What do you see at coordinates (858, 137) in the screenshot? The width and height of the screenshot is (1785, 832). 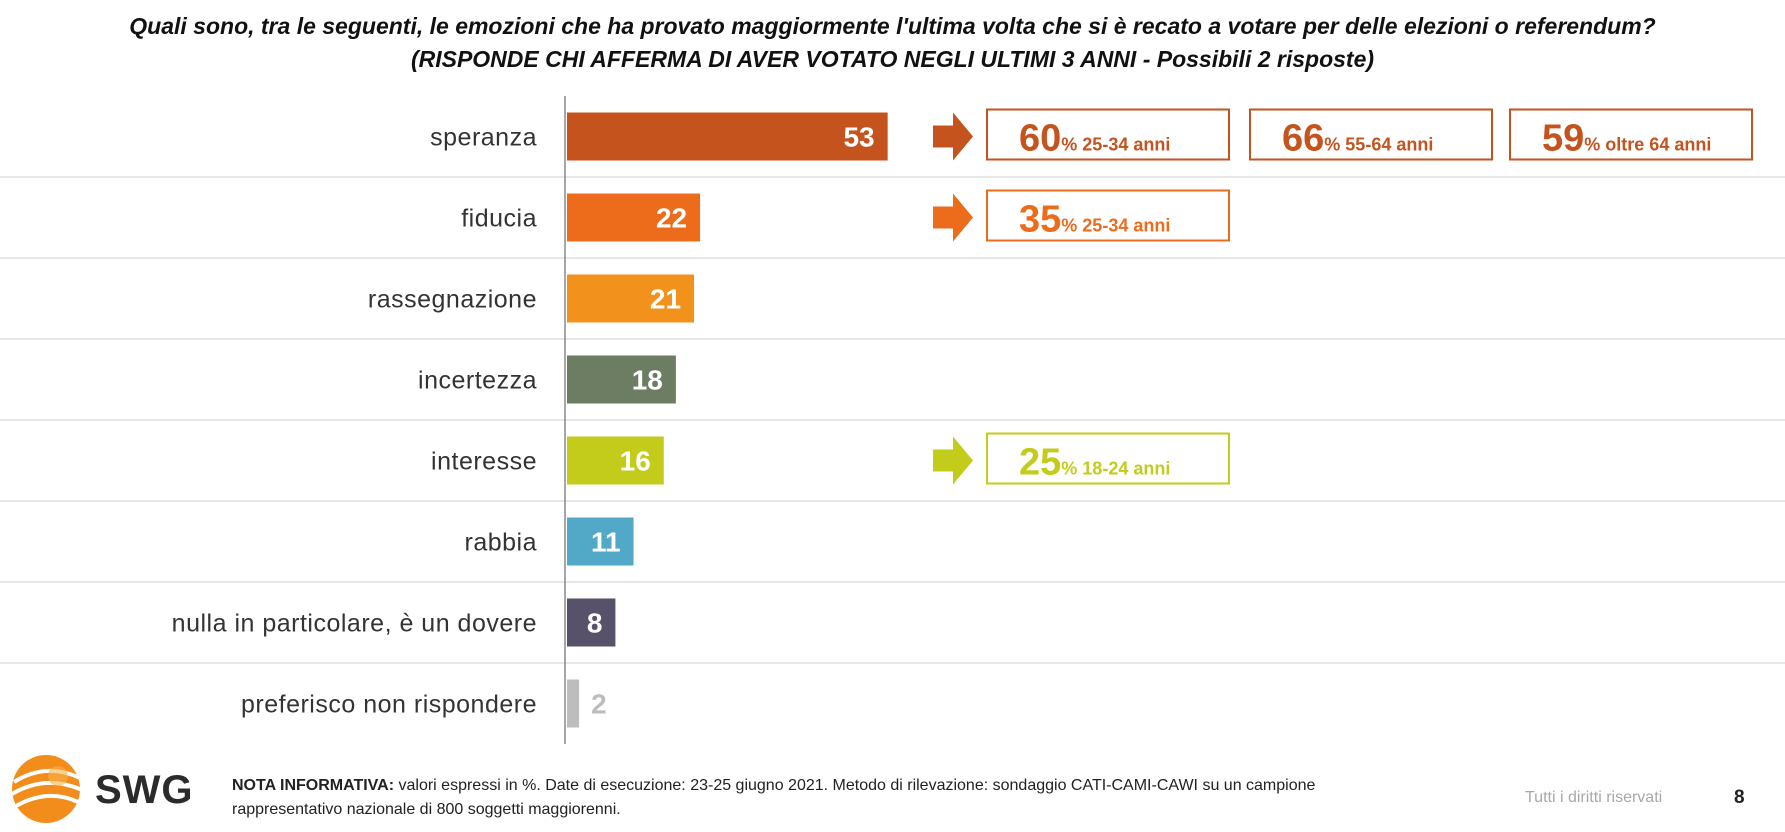 I see `data-label: 53` at bounding box center [858, 137].